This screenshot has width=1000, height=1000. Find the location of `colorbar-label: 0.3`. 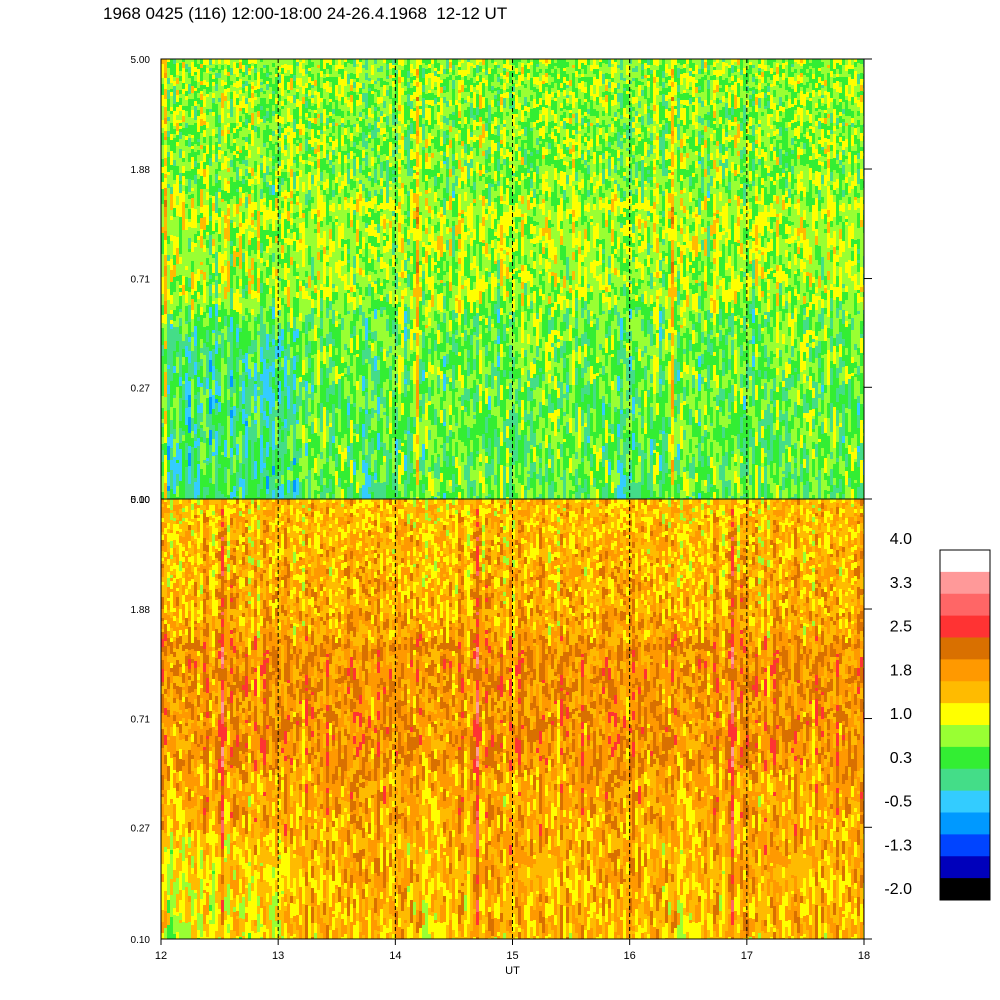

colorbar-label: 0.3 is located at coordinates (901, 758).